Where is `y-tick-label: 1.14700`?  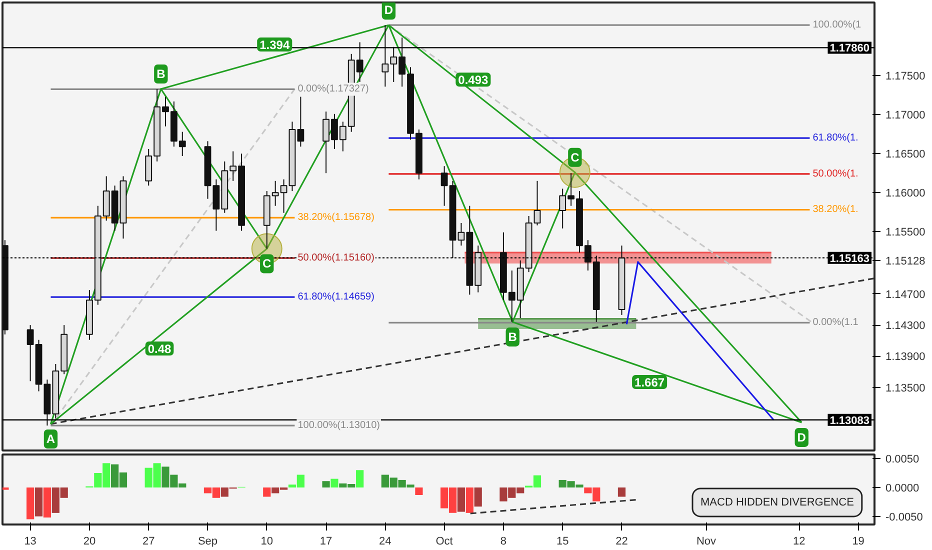 y-tick-label: 1.14700 is located at coordinates (906, 294).